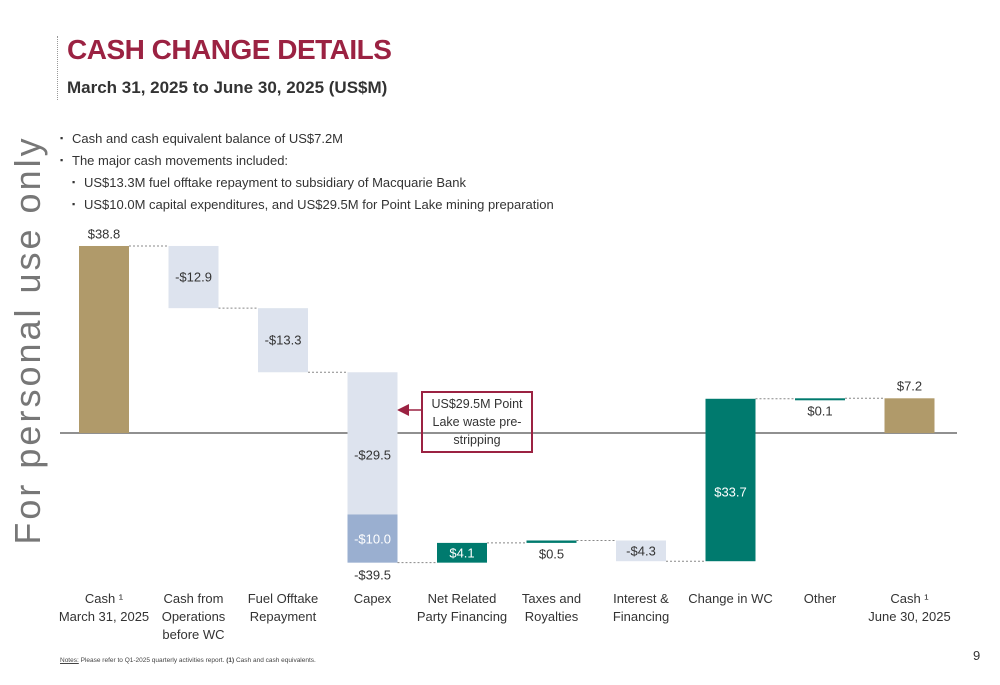 Image resolution: width=1000 pixels, height=685 pixels. Describe the element at coordinates (193, 616) in the screenshot. I see `x-tick-label: Cash from Operations before WC` at that location.